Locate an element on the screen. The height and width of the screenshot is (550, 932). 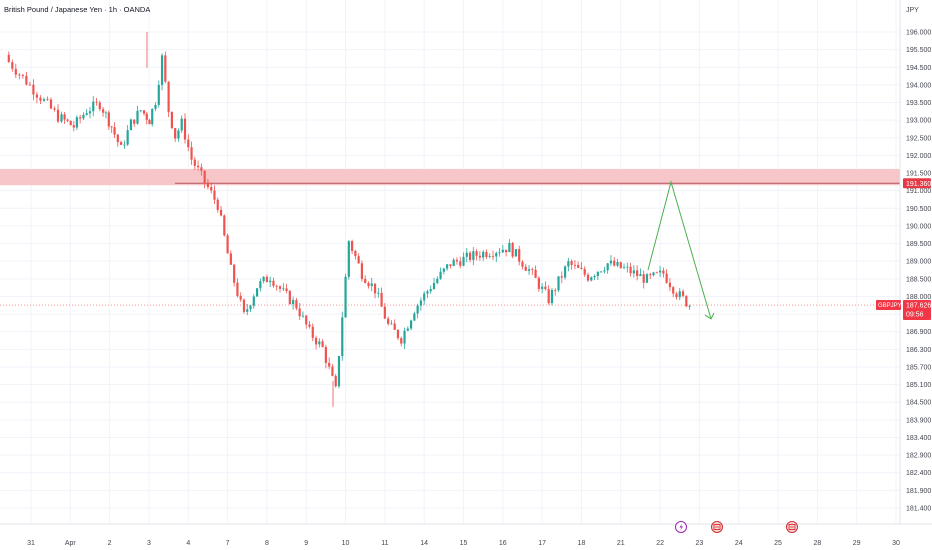
time-tick-label: 11 is located at coordinates (384, 543).